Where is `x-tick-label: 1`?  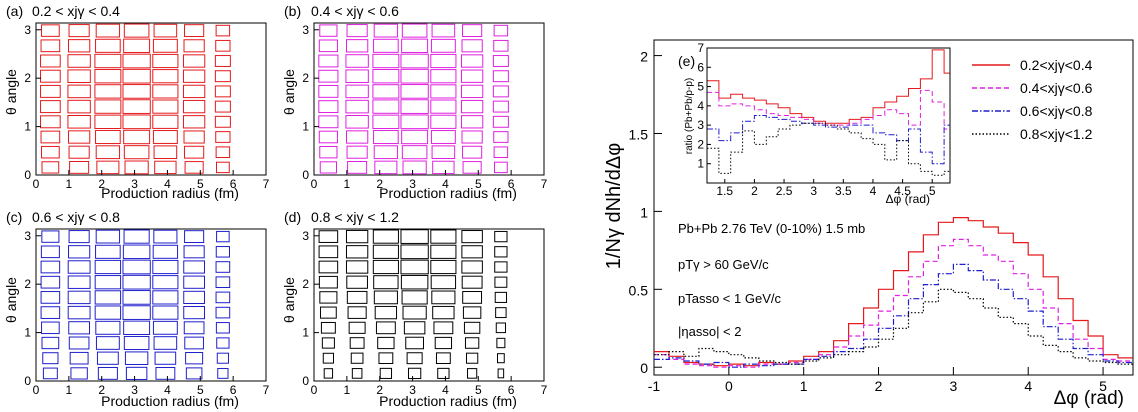
x-tick-label: 1 is located at coordinates (804, 386).